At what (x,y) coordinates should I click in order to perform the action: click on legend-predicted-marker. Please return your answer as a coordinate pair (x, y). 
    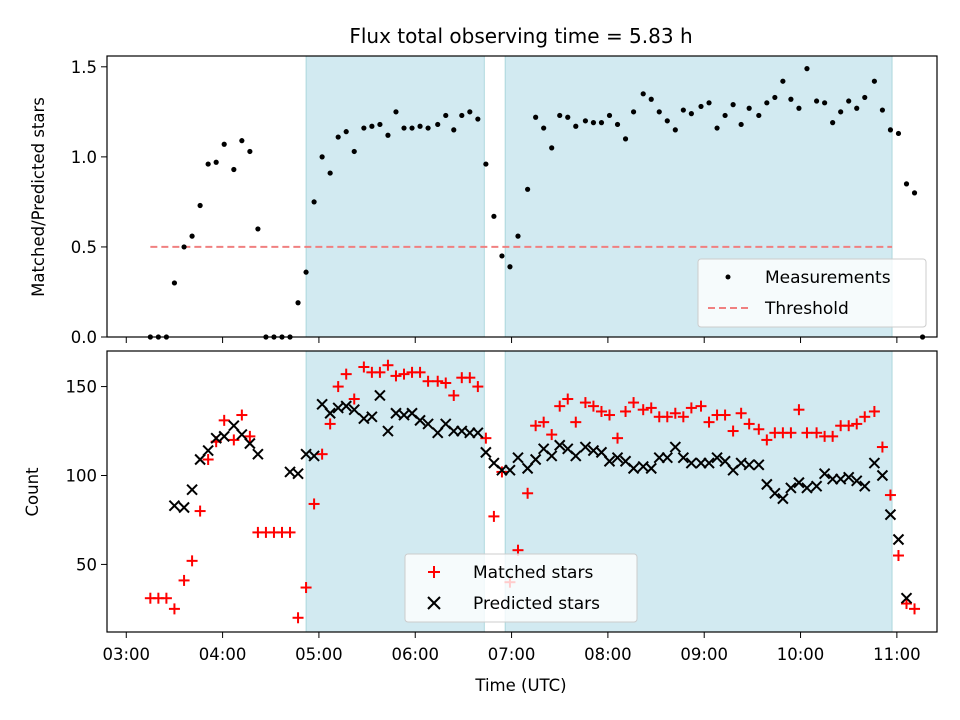
    Looking at the image, I should click on (434, 603).